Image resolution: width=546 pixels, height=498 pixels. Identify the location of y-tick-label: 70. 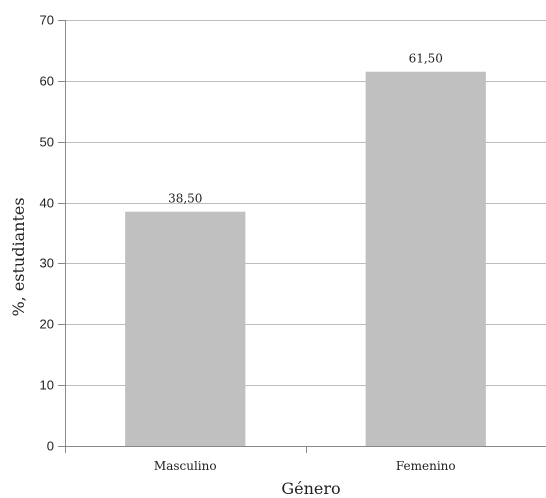
(47, 20).